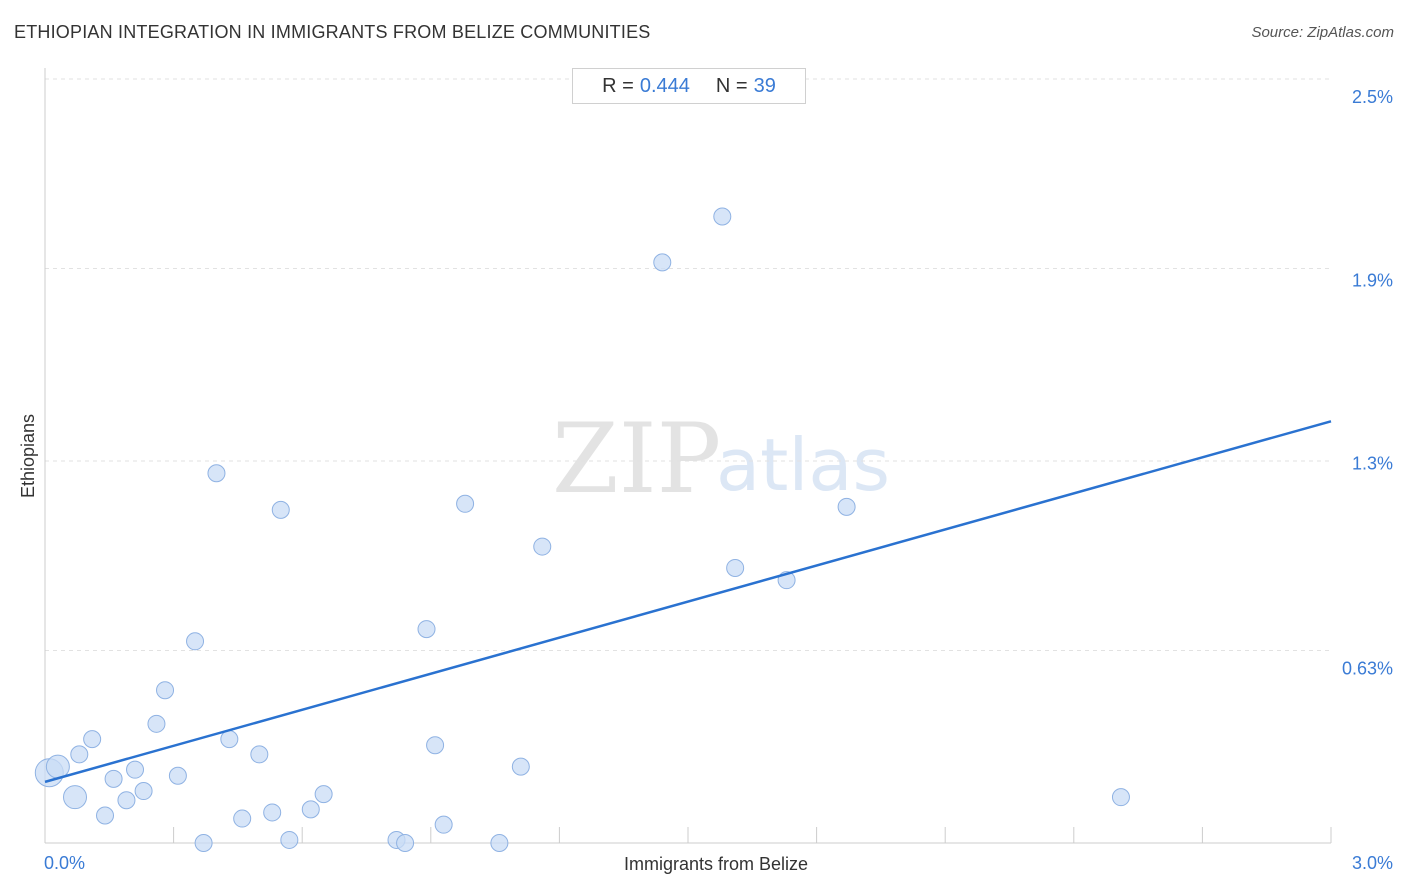  I want to click on stats-box: R = 0.444 N = 39, so click(689, 86).